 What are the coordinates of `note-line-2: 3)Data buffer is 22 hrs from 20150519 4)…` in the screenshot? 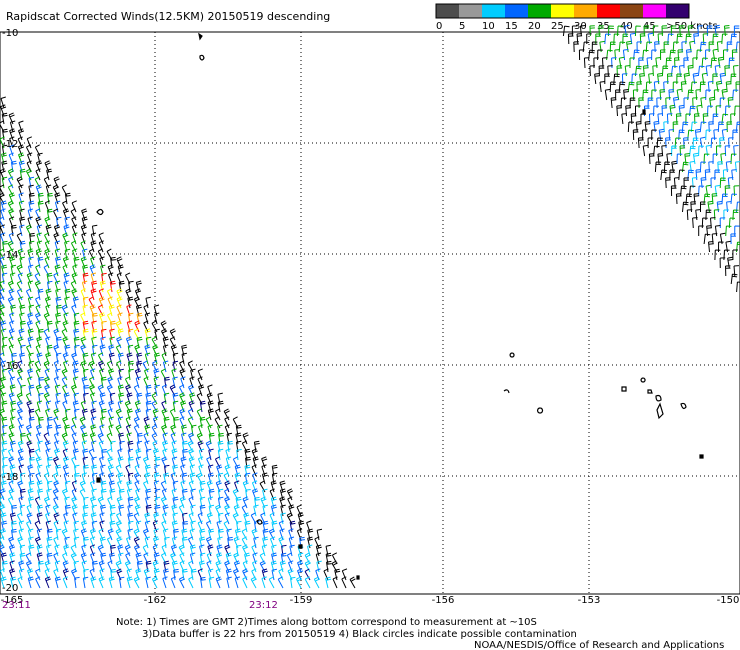 It's located at (359, 634).